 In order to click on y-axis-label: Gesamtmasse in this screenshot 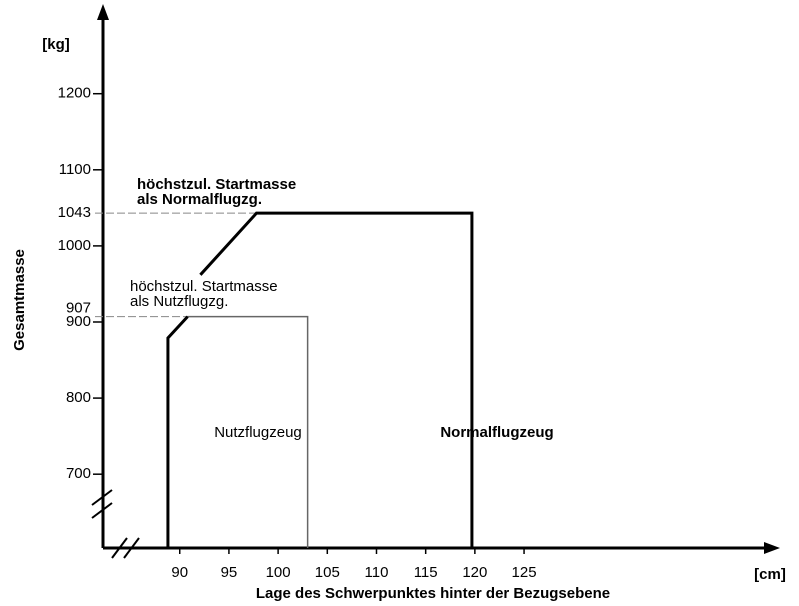, I will do `click(19, 300)`.